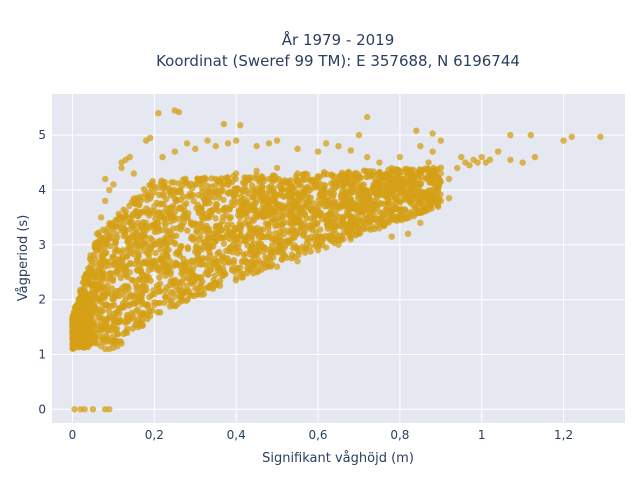 The height and width of the screenshot is (484, 640). Describe the element at coordinates (317, 435) in the screenshot. I see `x-tick-label: 0,6` at that location.